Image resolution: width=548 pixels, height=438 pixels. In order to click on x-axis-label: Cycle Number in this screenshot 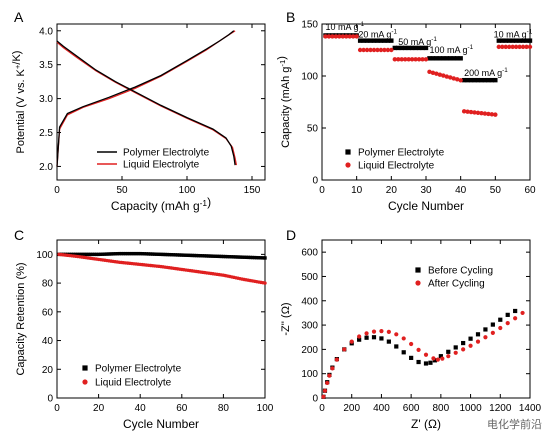, I will do `click(161, 424)`.